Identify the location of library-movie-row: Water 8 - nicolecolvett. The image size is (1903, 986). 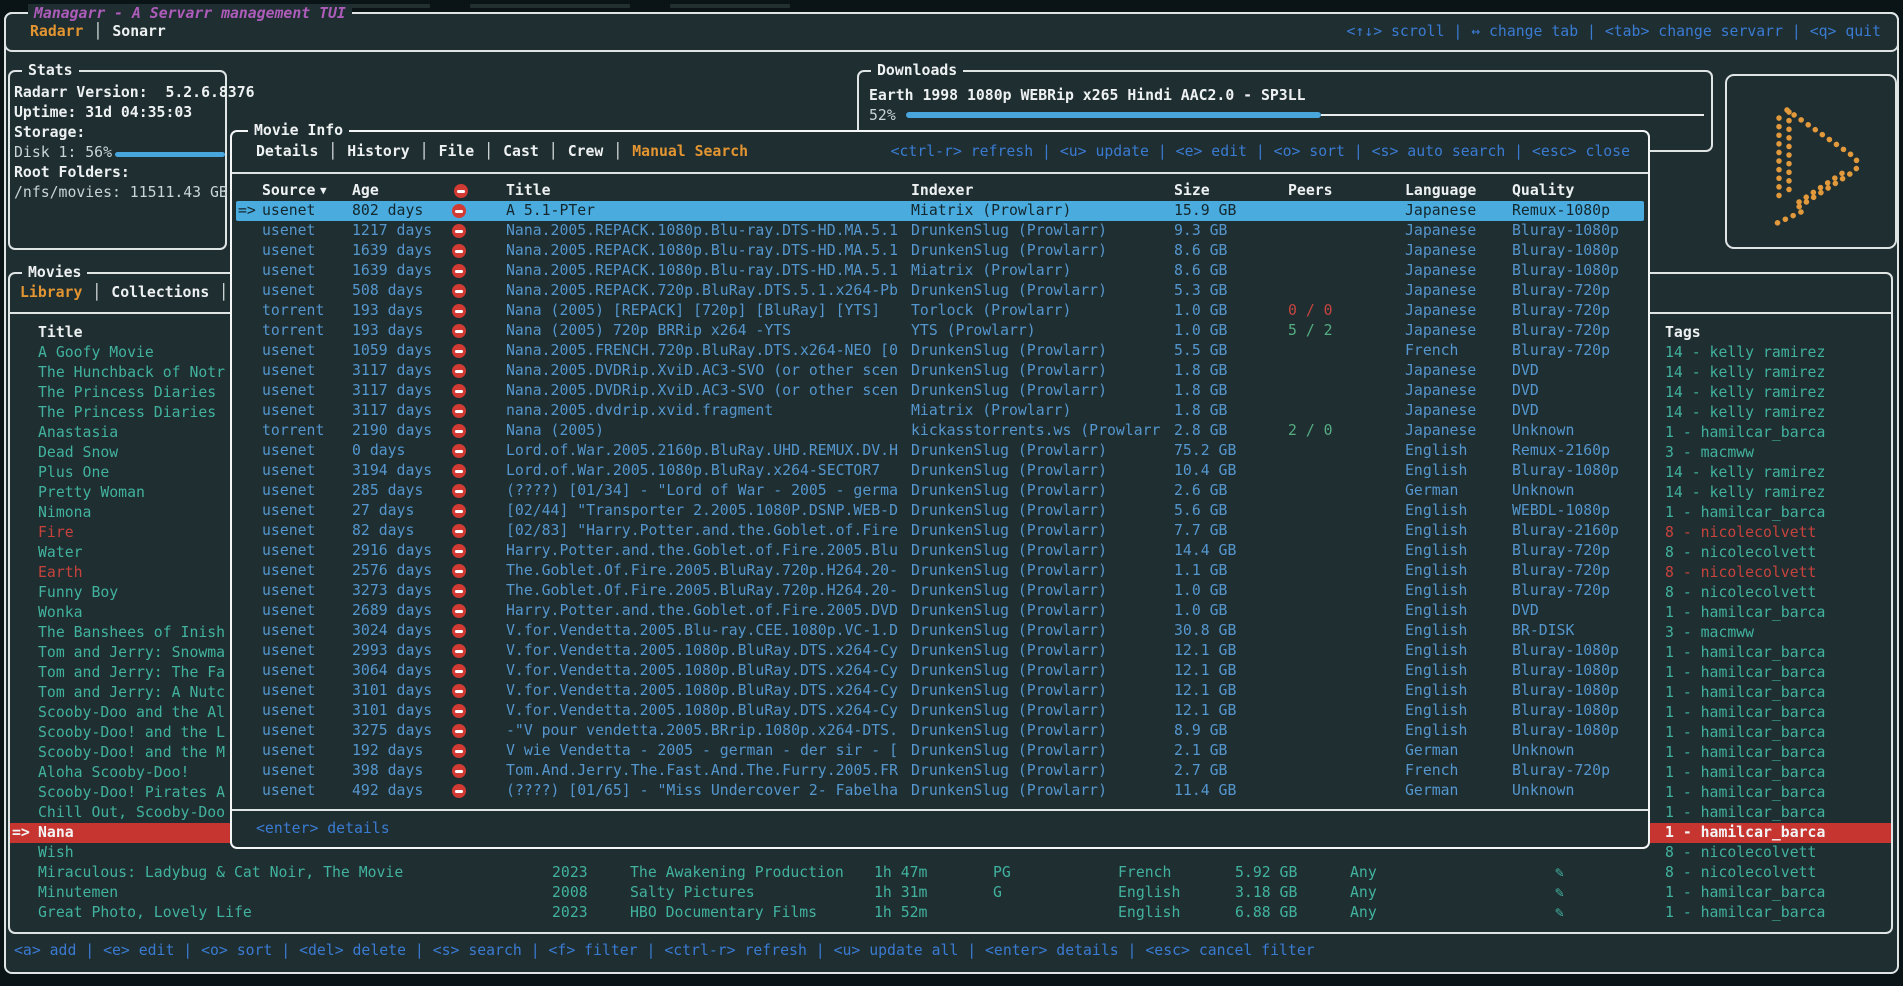
(950, 553).